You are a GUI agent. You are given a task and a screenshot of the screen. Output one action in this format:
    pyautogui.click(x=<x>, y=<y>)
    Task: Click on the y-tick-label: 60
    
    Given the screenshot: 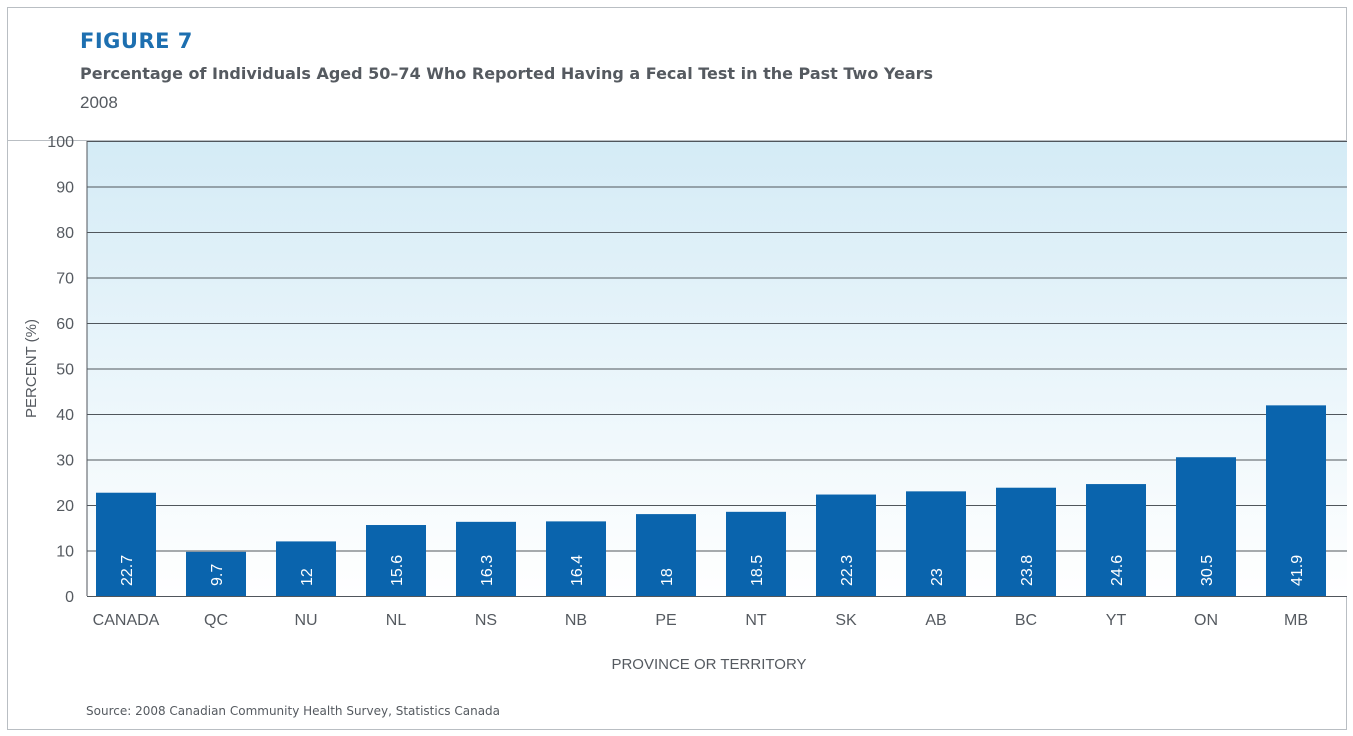 What is the action you would take?
    pyautogui.click(x=65, y=324)
    